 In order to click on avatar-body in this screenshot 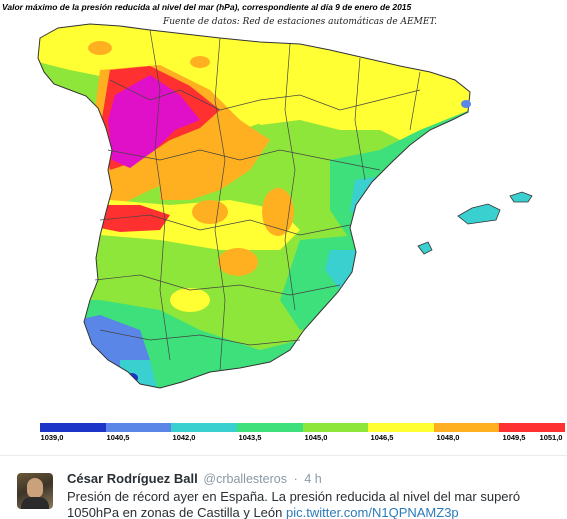, I will do `click(35, 503)`.